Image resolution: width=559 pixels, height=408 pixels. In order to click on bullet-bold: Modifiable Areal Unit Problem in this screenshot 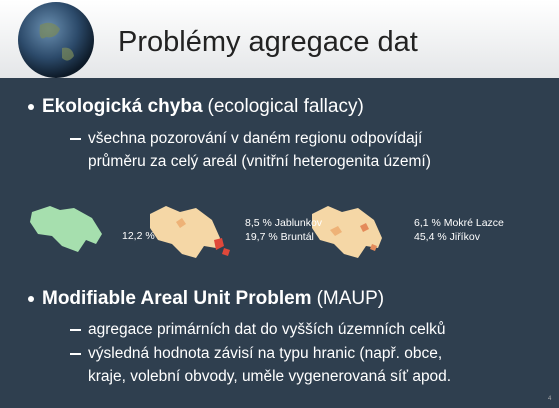, I will do `click(177, 298)`.